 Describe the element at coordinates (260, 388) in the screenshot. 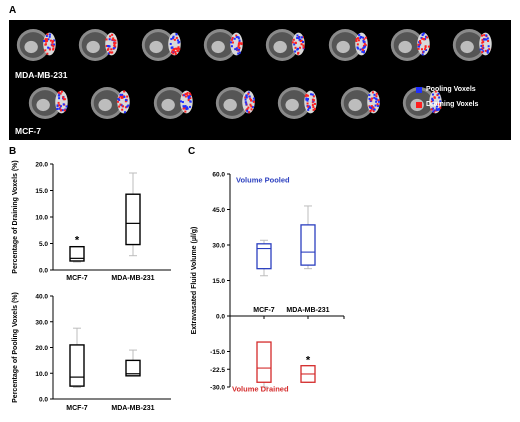

I see `series-label-drained: Volume Drained` at that location.